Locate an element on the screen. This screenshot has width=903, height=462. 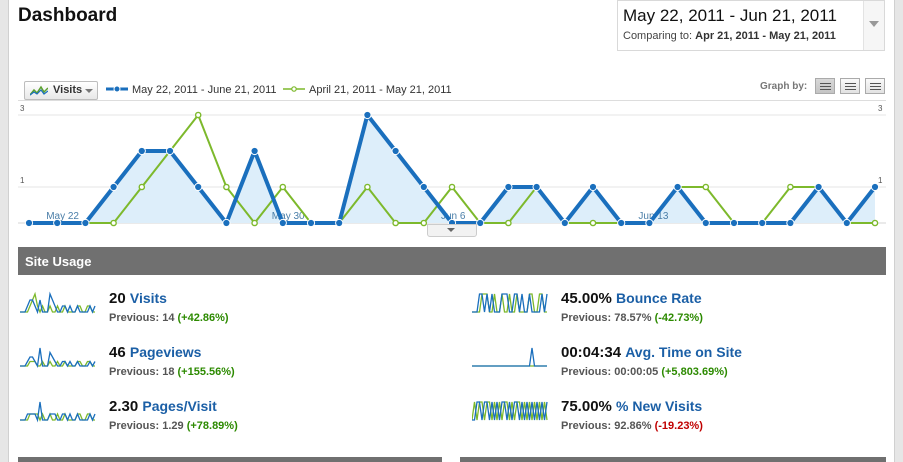
y-tick-label-left: 1 is located at coordinates (22, 180).